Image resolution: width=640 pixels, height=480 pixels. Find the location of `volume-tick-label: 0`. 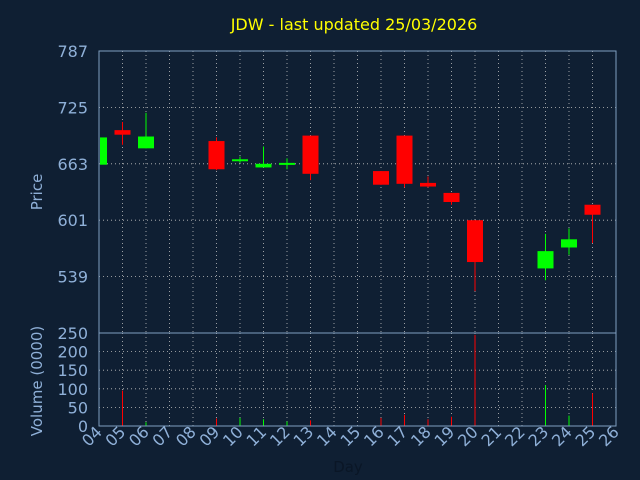

volume-tick-label: 0 is located at coordinates (83, 426).